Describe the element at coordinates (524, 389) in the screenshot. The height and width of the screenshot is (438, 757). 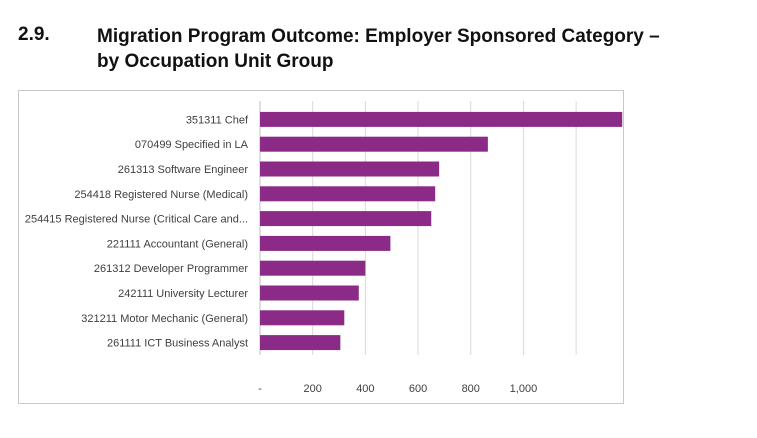
I see `x-tick-label-6: 1,000` at that location.